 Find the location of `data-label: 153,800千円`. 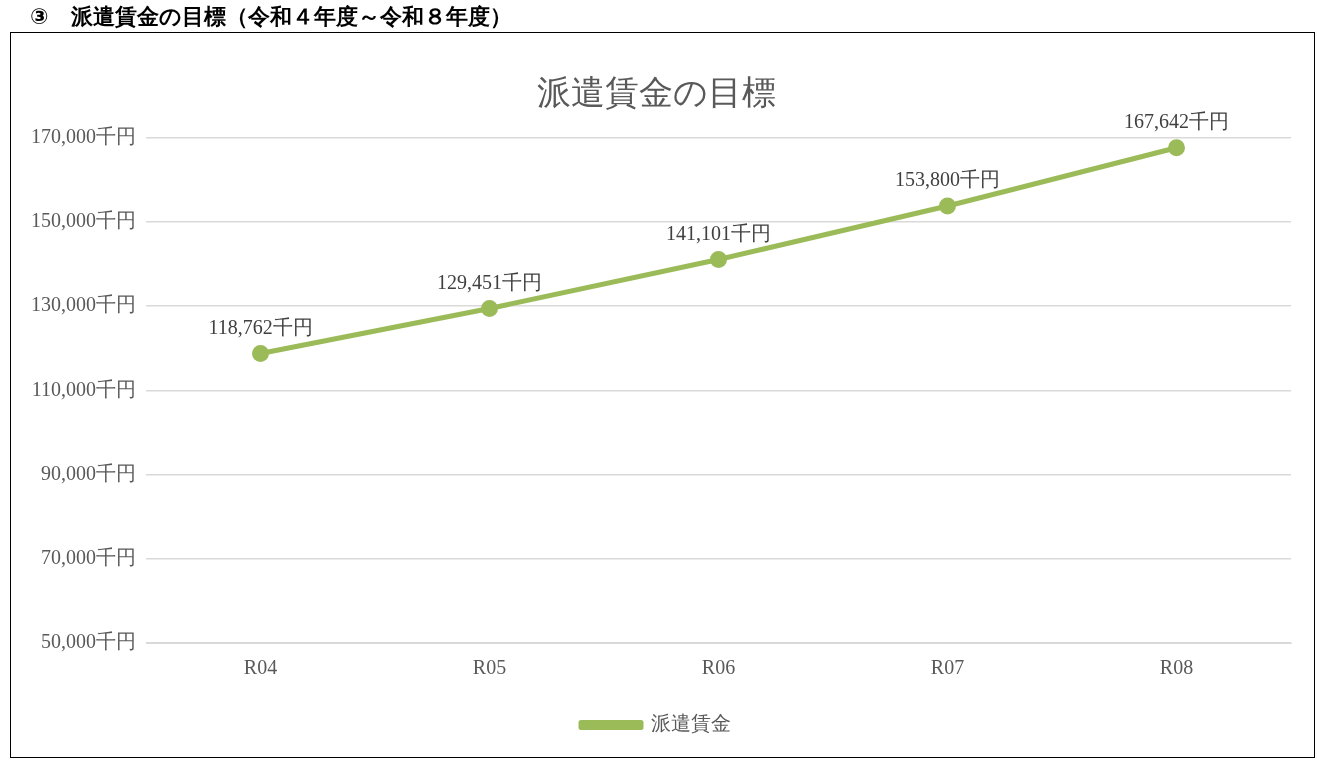

data-label: 153,800千円 is located at coordinates (947, 179).